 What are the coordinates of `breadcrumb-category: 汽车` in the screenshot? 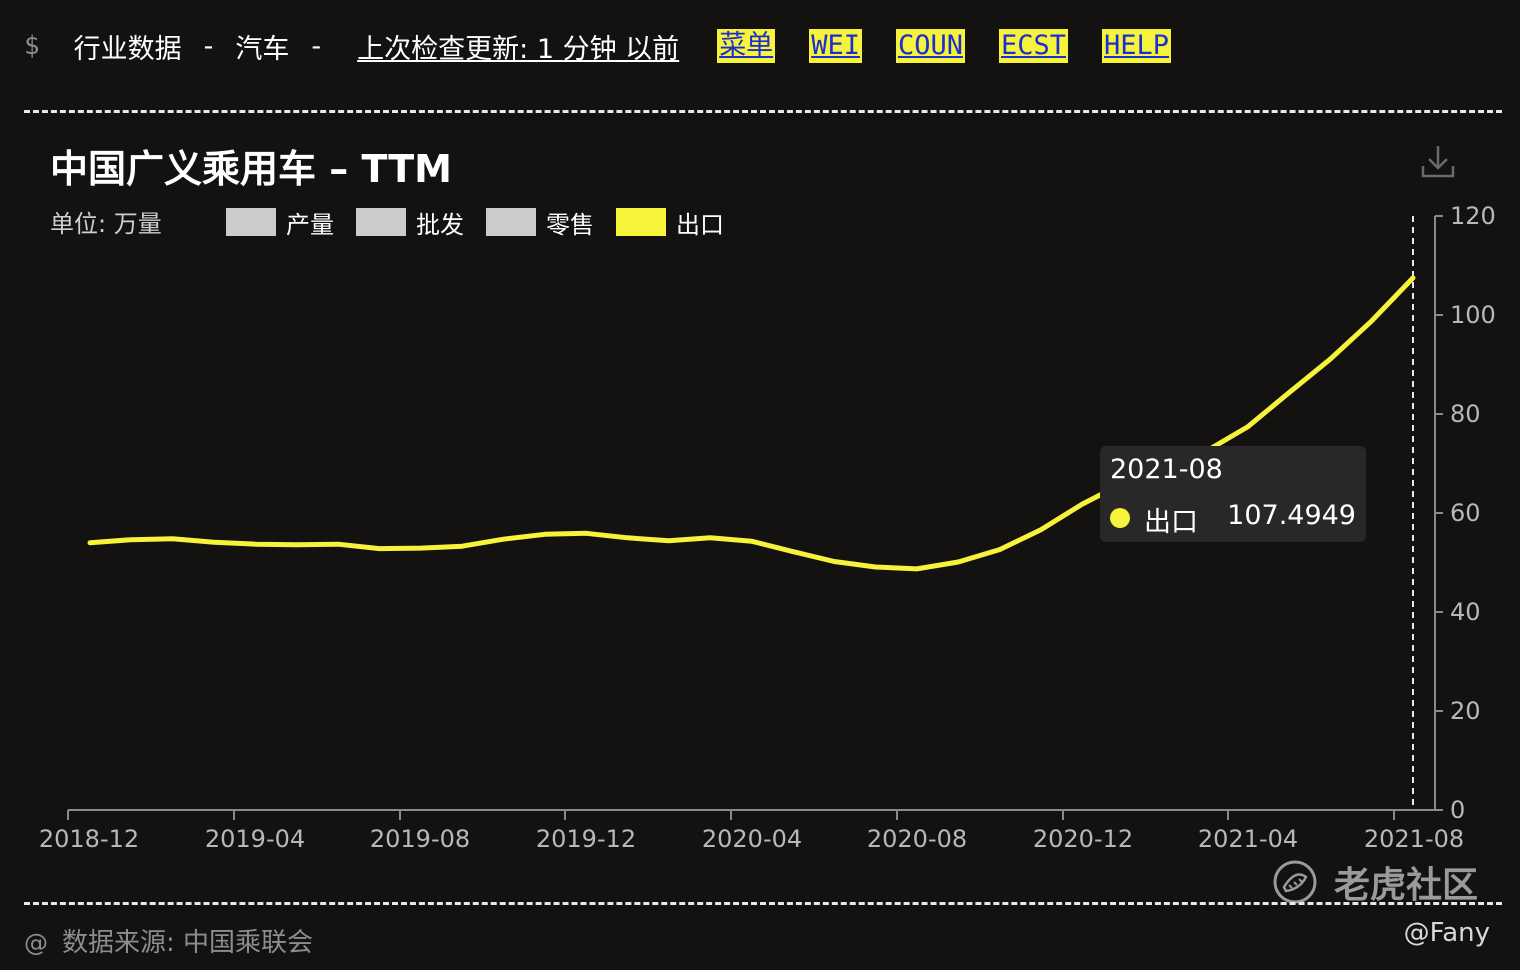 It's located at (262, 49).